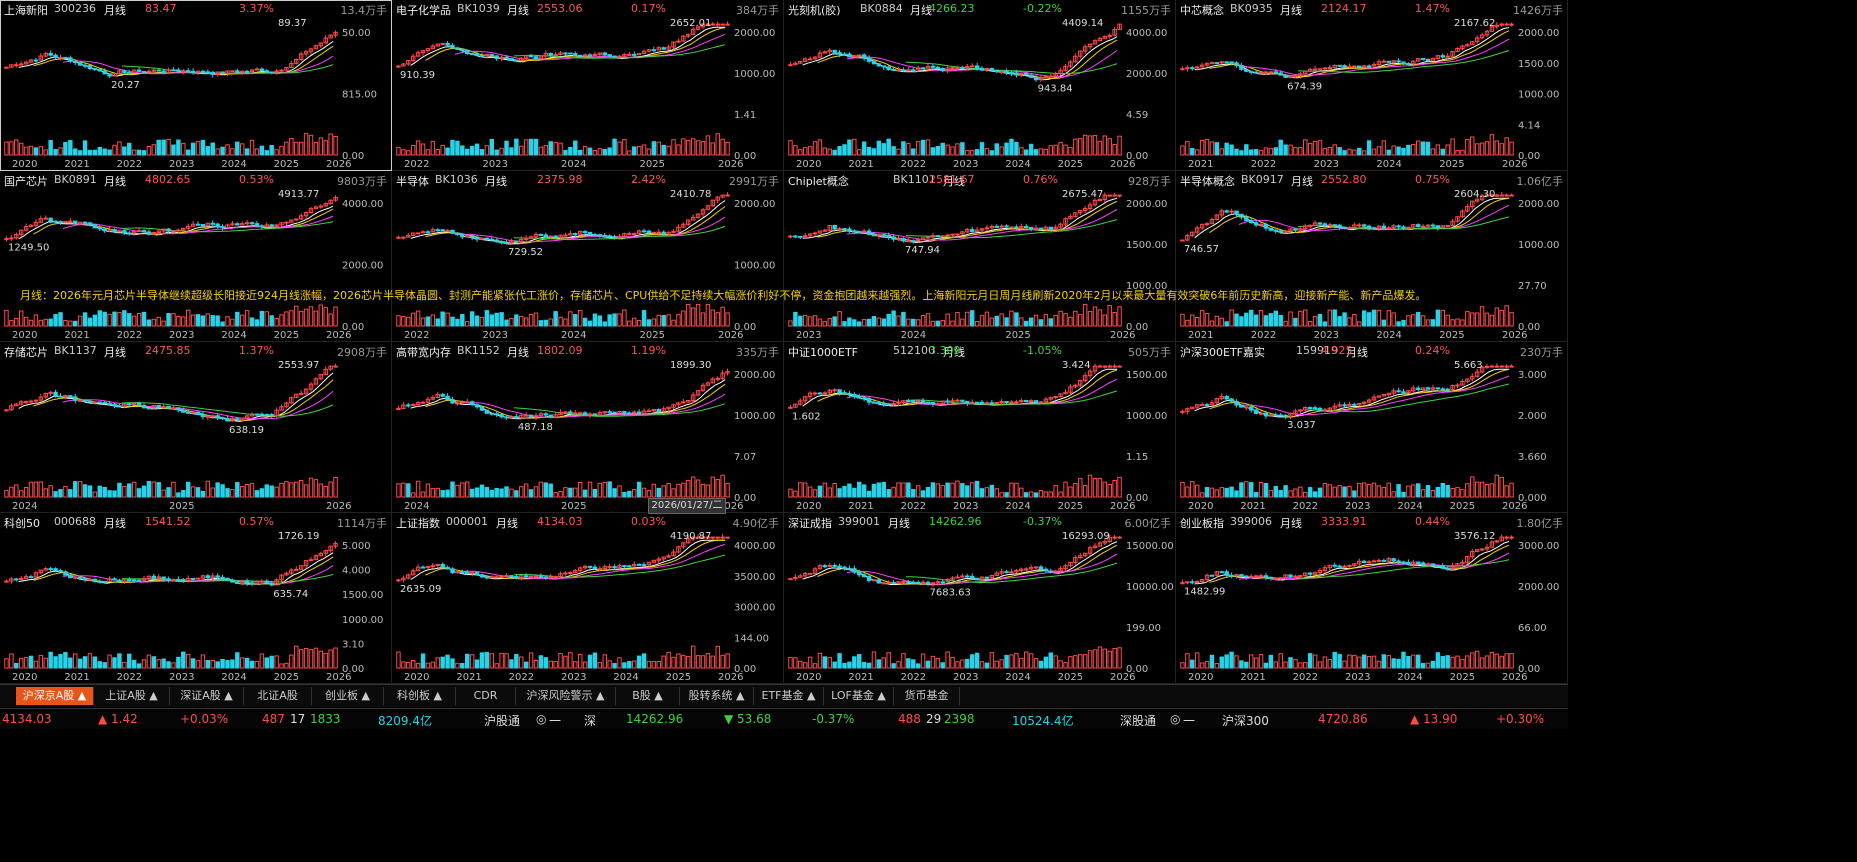 This screenshot has height=862, width=1857. What do you see at coordinates (859, 696) in the screenshot?
I see `market-tab: LOF基金 ▲` at bounding box center [859, 696].